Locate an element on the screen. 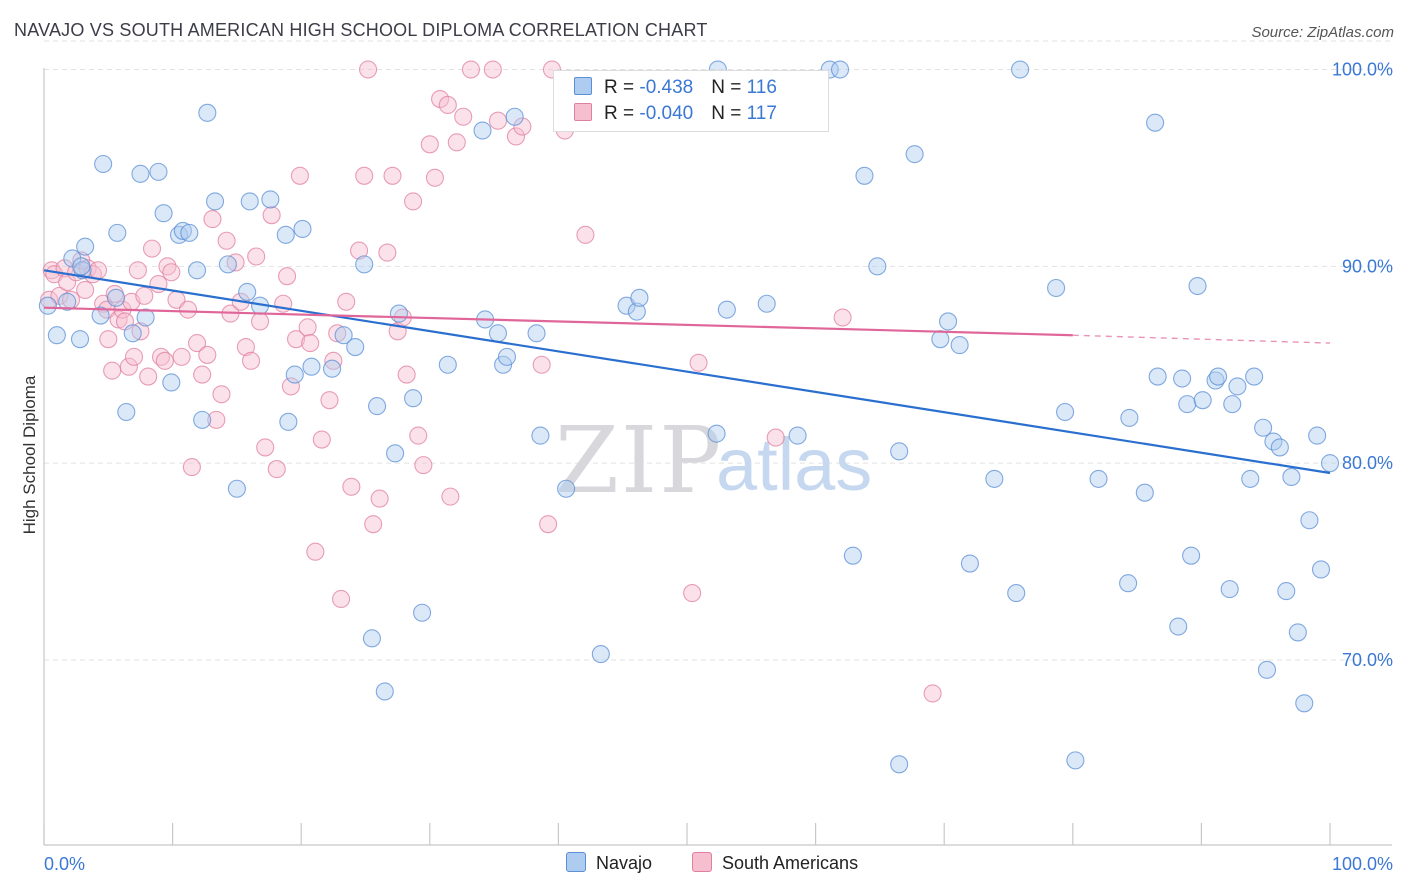  legend-r-value: -0.040 is located at coordinates (666, 113).